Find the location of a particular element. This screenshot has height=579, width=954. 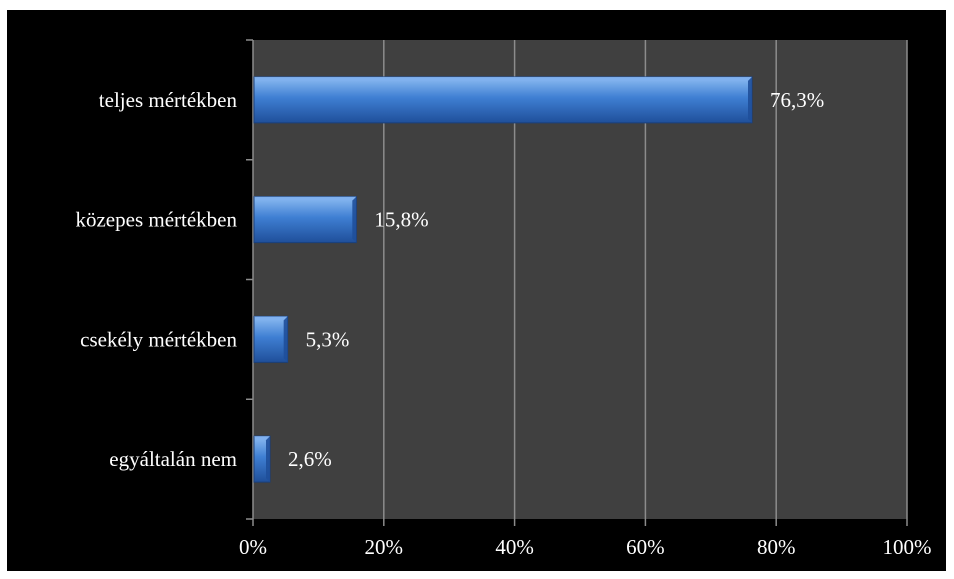

x-tick-label: 100% is located at coordinates (907, 547).